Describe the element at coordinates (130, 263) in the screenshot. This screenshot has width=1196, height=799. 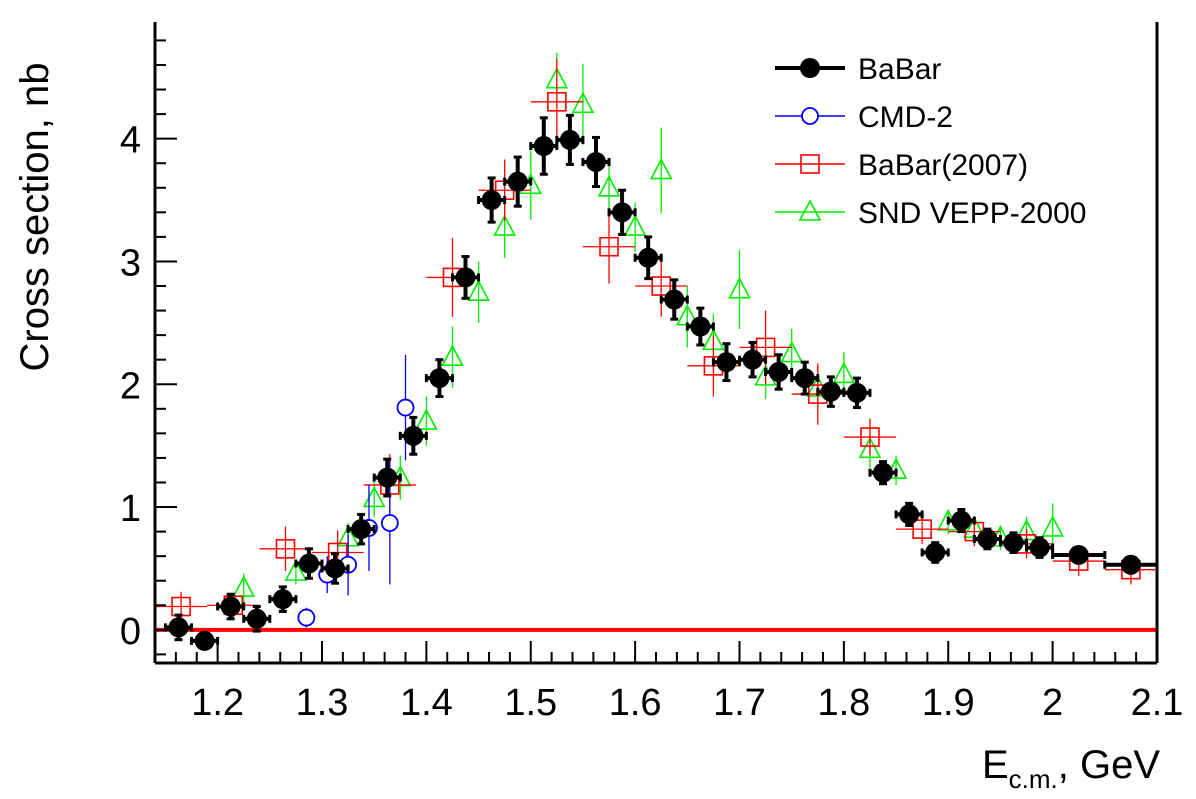
I see `y-tick-label: 3` at that location.